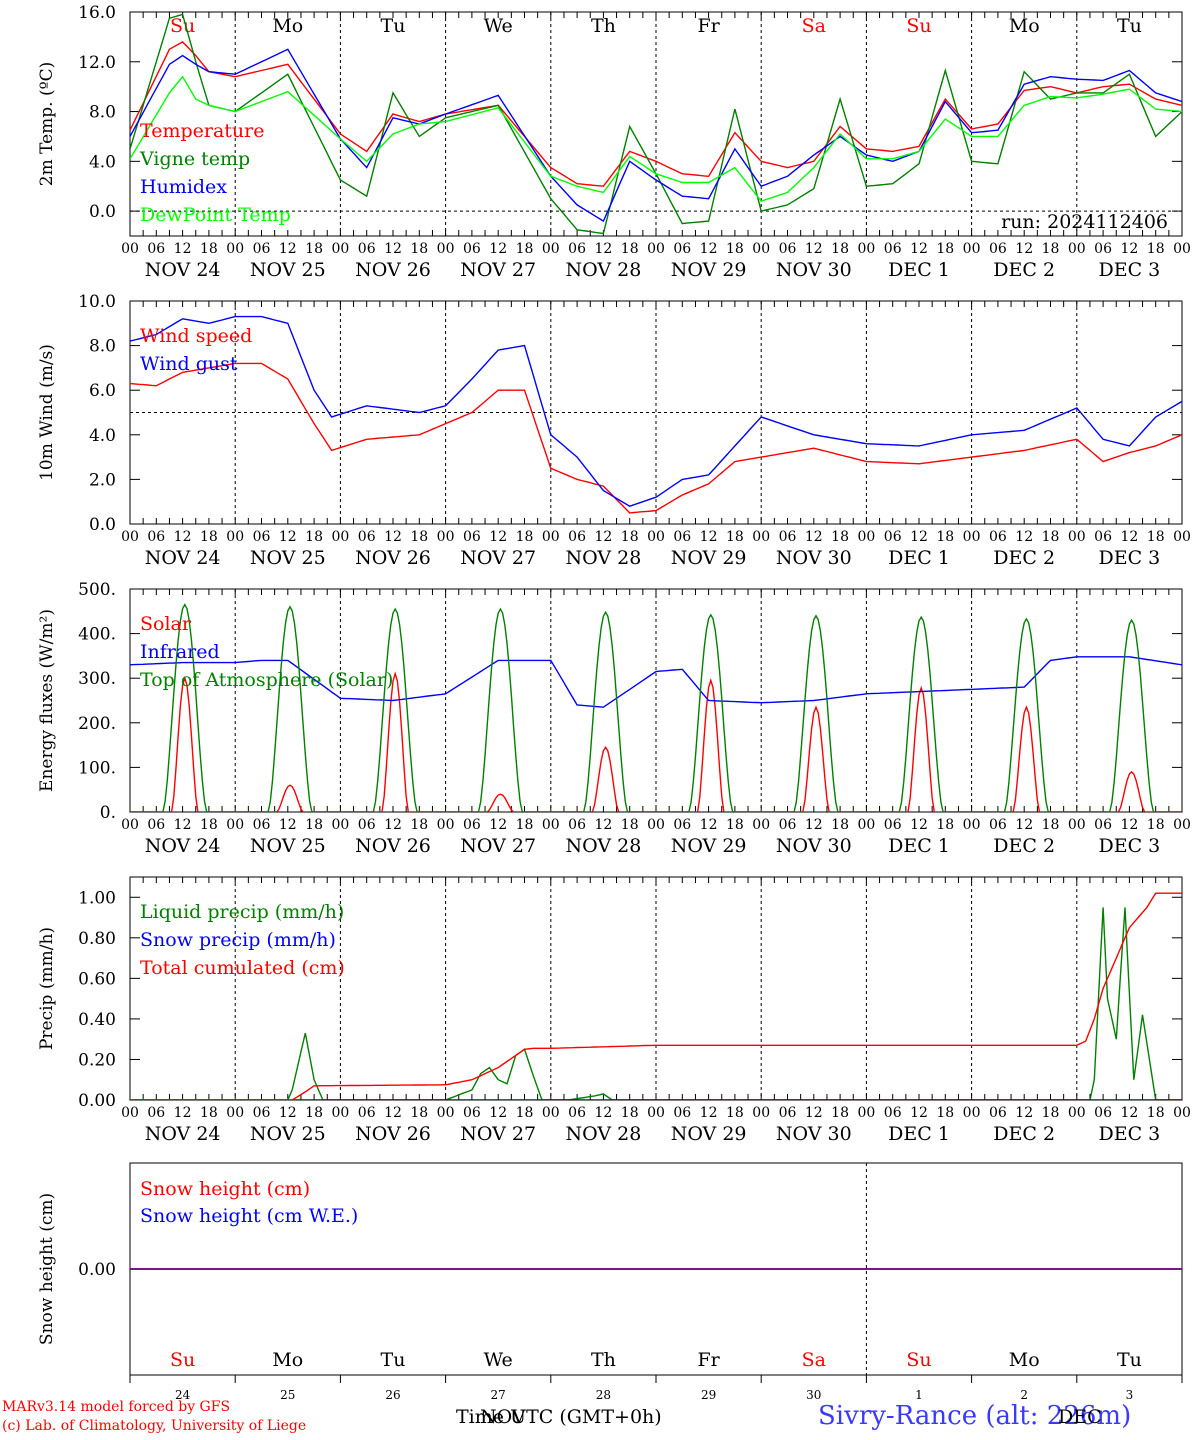 Image resolution: width=1194 pixels, height=1440 pixels. What do you see at coordinates (392, 1395) in the screenshot?
I see `day-number-label: 26` at bounding box center [392, 1395].